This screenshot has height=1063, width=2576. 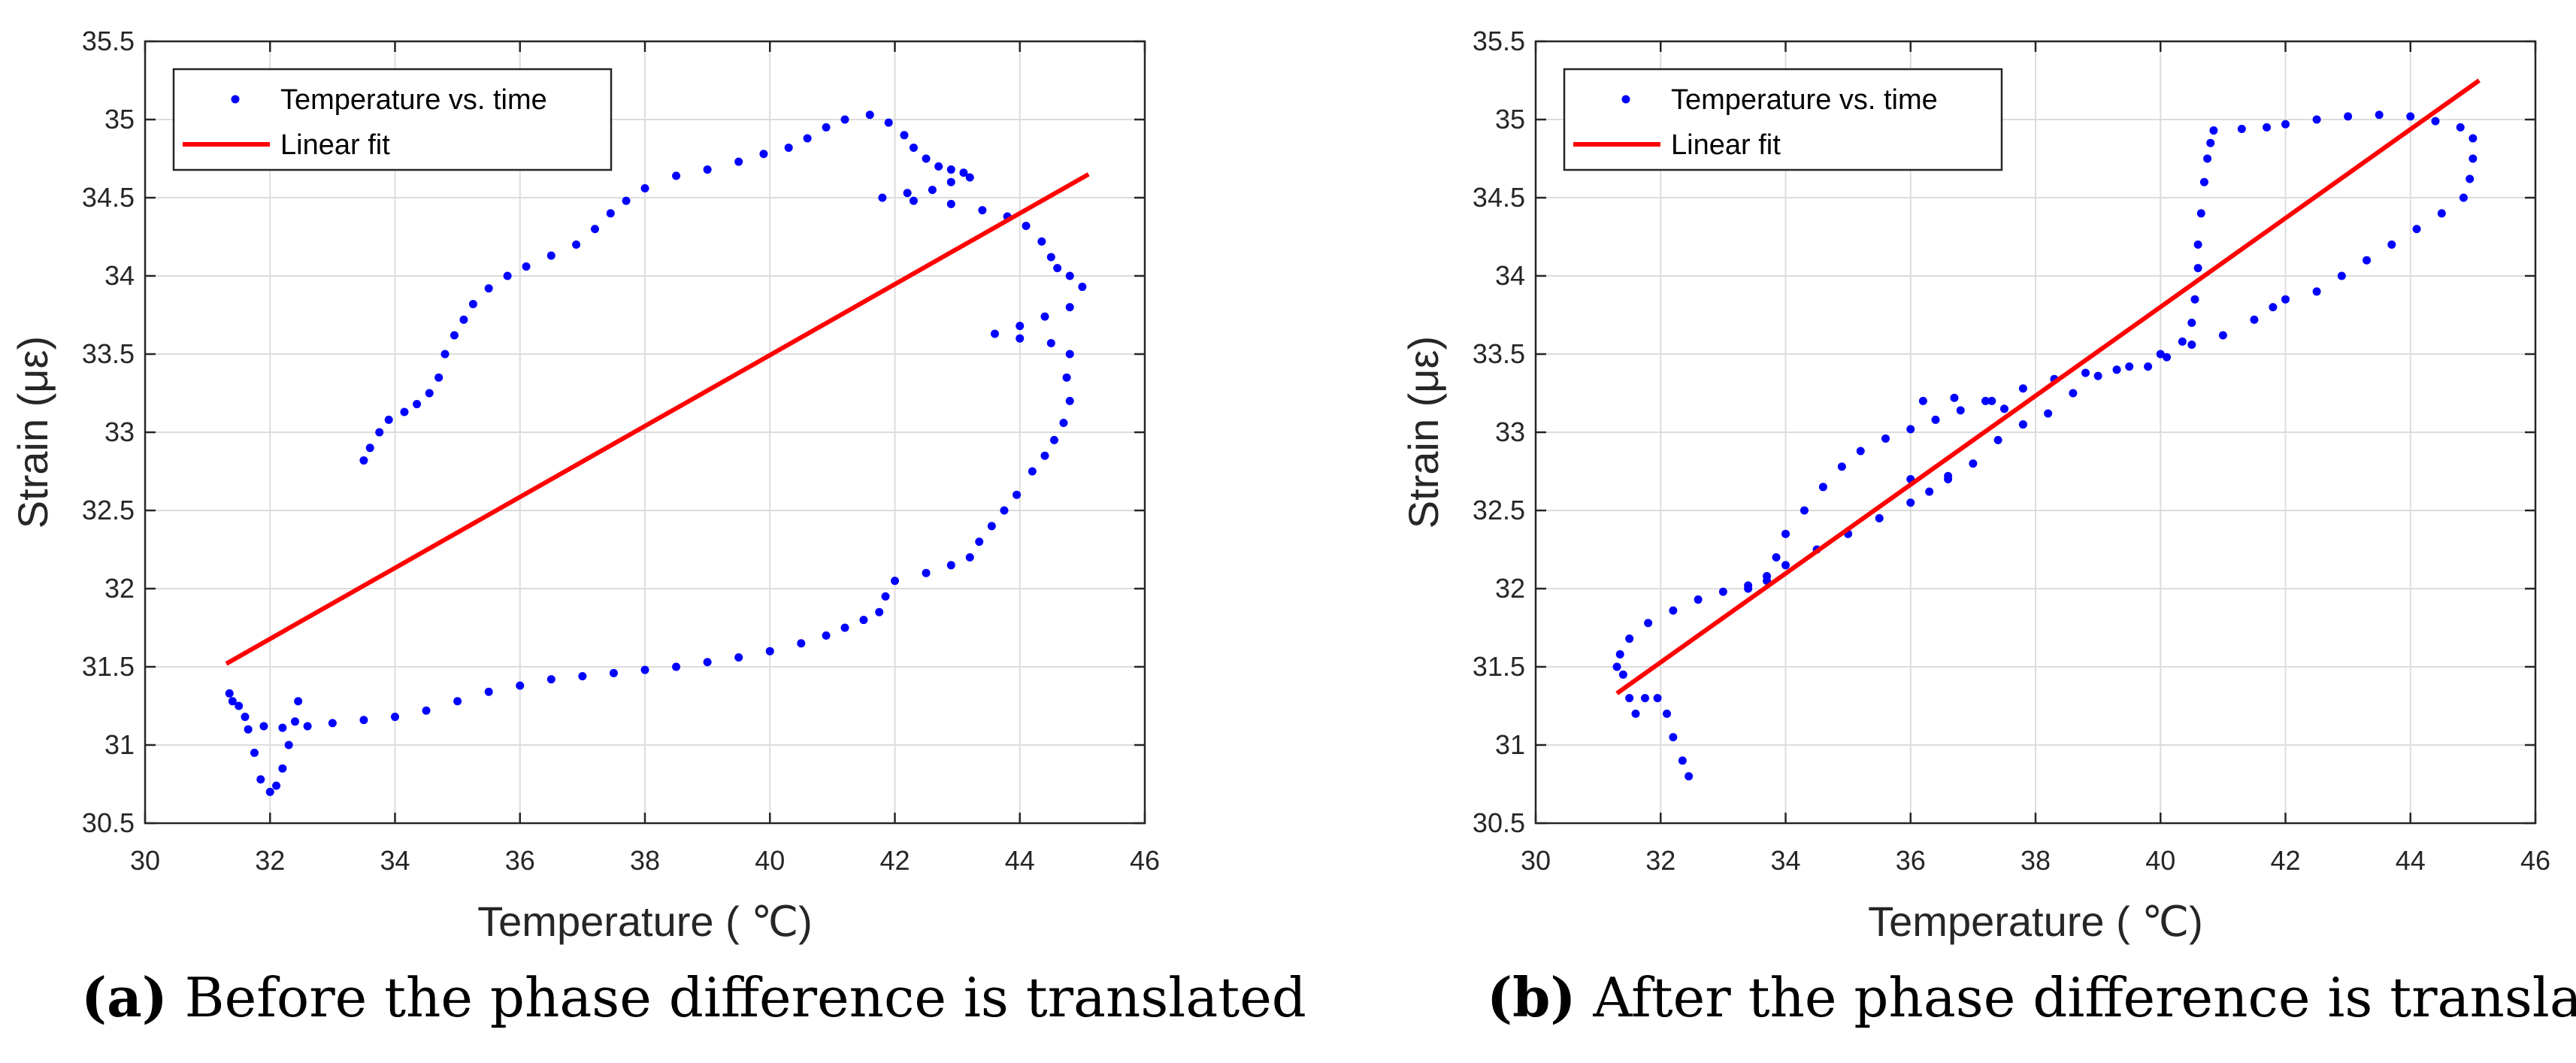 What do you see at coordinates (395, 861) in the screenshot?
I see `x-tick-label: 34` at bounding box center [395, 861].